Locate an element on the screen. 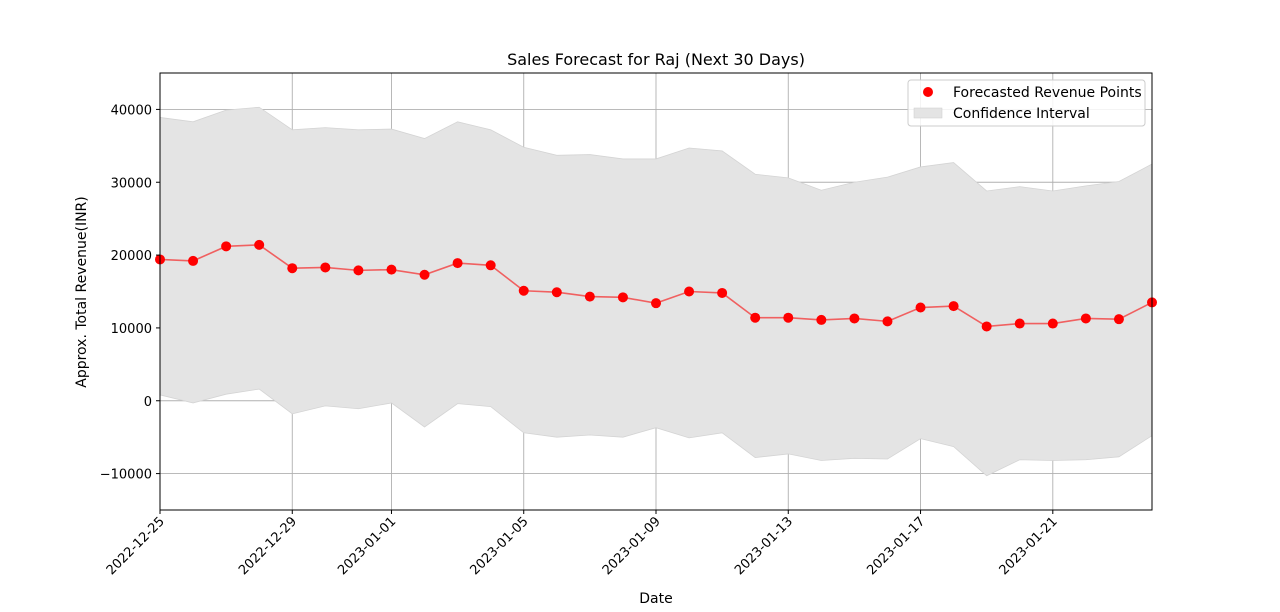 The image size is (1280, 612). x-tick-label: 2023-01-01 is located at coordinates (367, 546).